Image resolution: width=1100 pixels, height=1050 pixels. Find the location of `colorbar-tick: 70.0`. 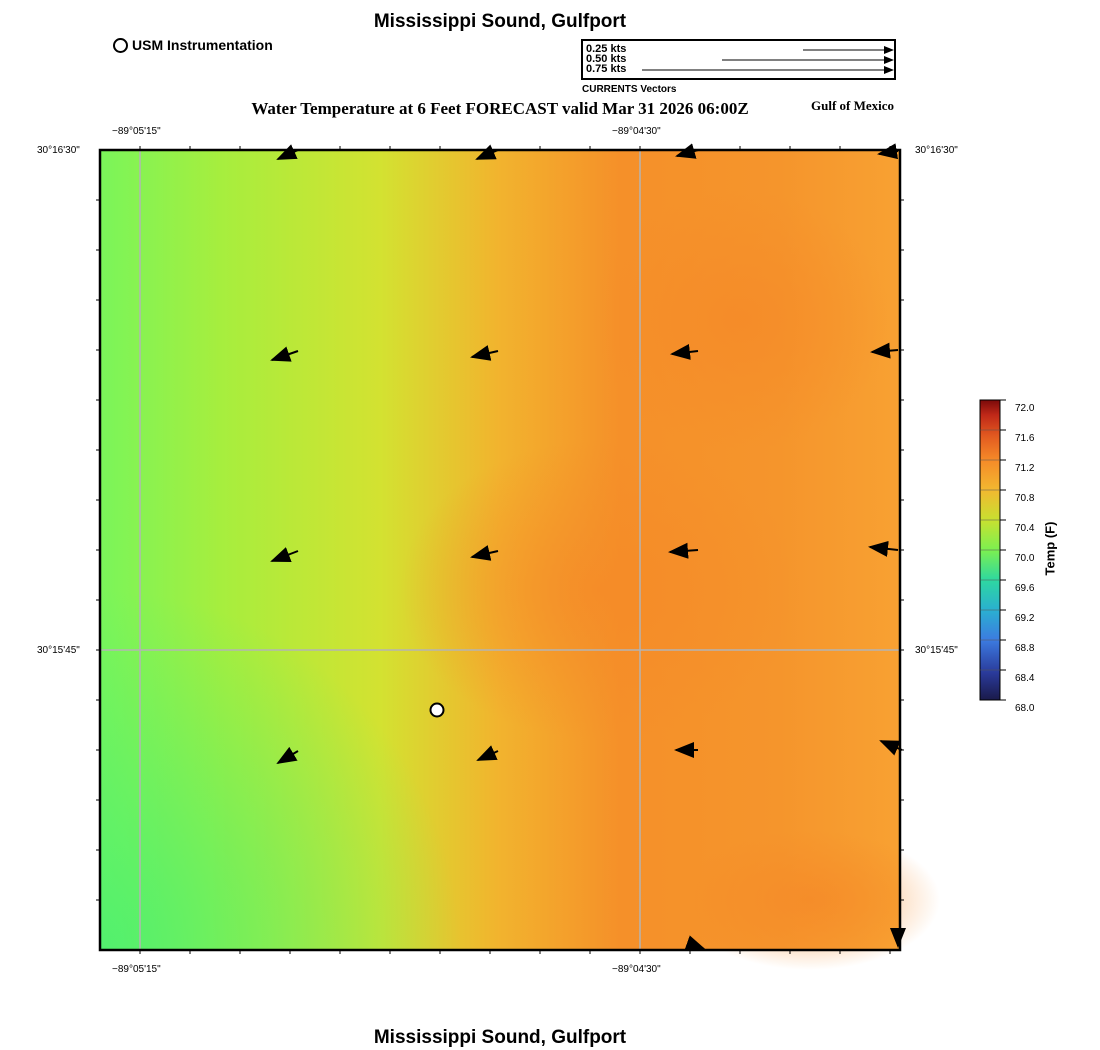

colorbar-tick: 70.0 is located at coordinates (1025, 558).